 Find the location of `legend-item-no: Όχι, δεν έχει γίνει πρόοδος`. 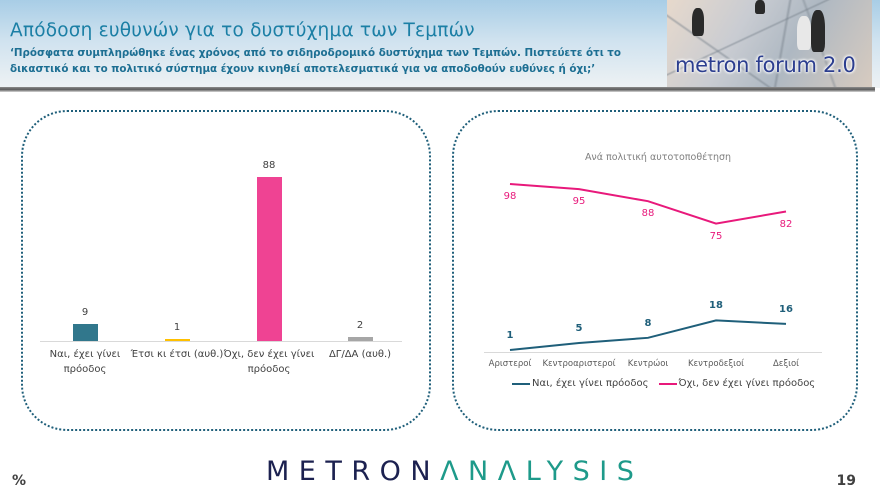

legend-item-no: Όχι, δεν έχει γίνει πρόοδος is located at coordinates (737, 383).